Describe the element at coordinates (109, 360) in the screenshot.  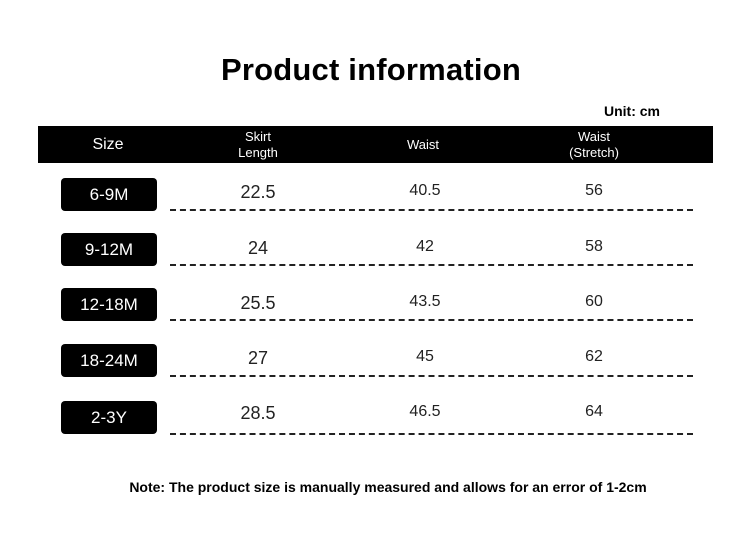
I see `size-badge: 18-24M` at that location.